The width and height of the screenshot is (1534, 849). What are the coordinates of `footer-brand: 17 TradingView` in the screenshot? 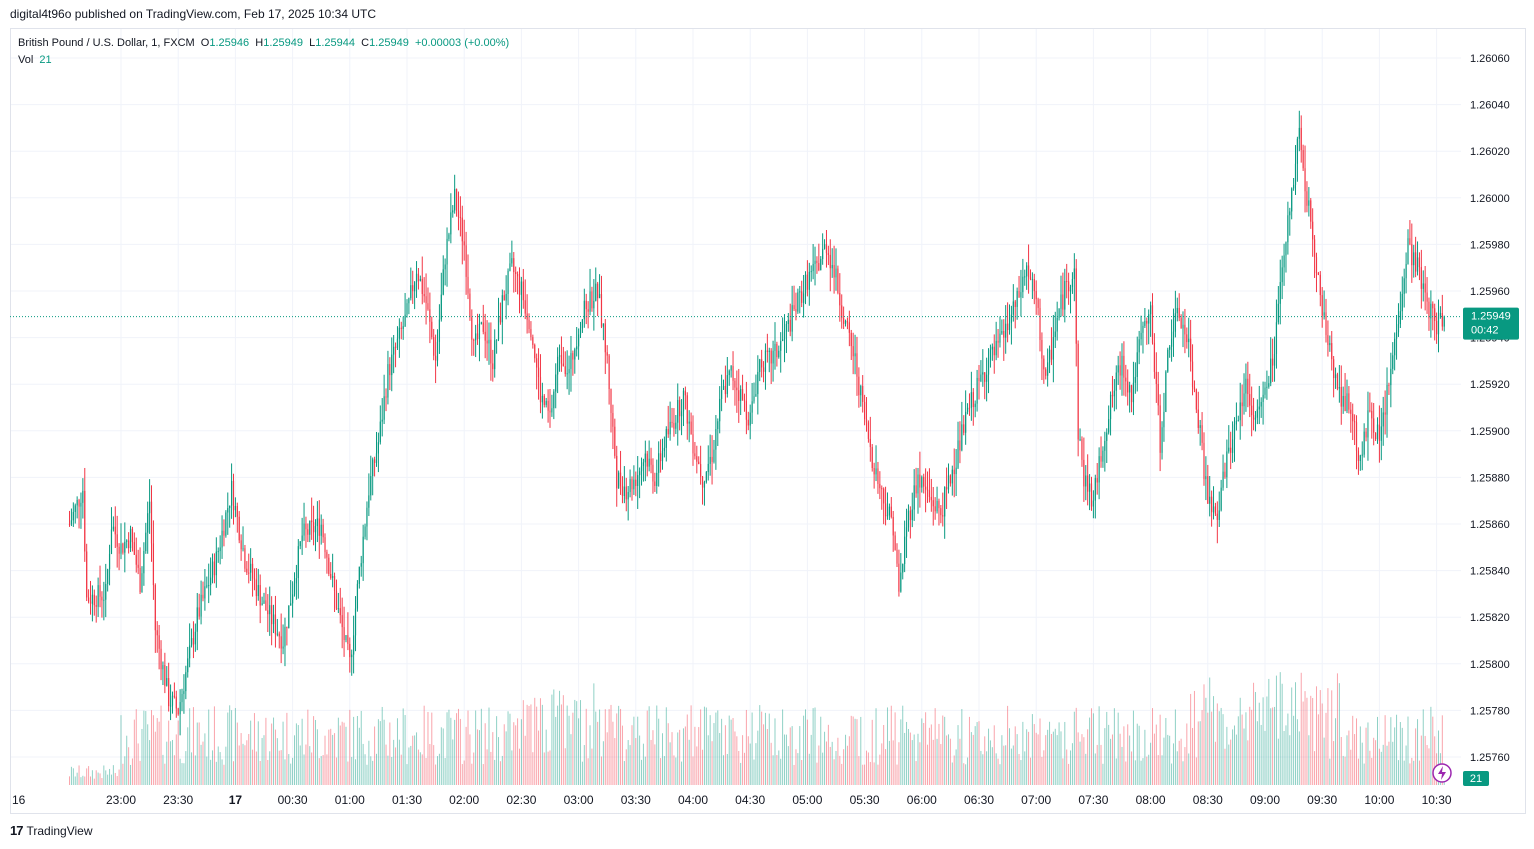 It's located at (51, 830).